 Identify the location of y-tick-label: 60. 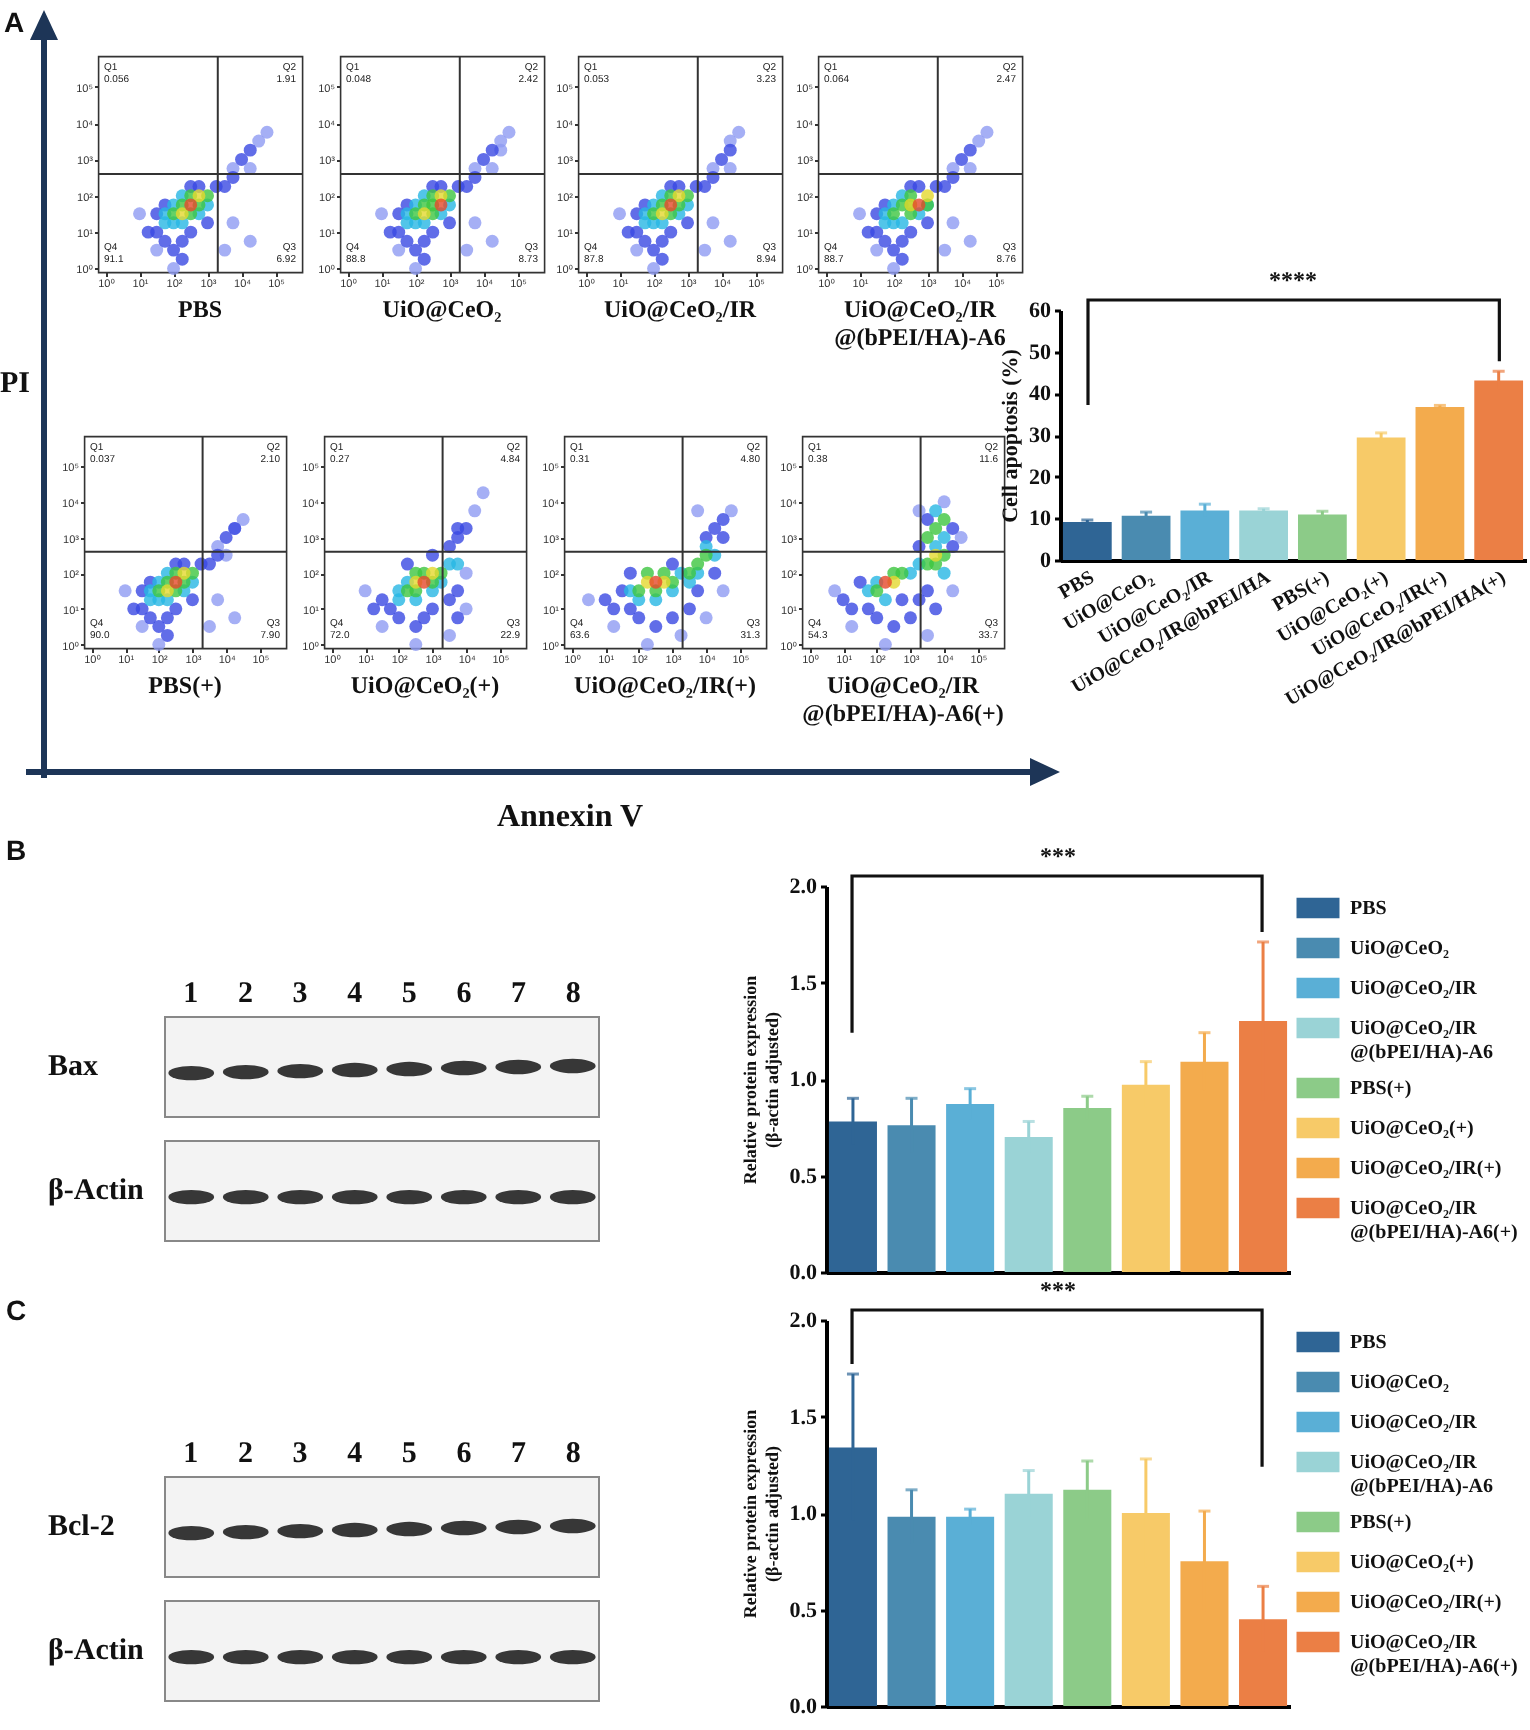
(1040, 311).